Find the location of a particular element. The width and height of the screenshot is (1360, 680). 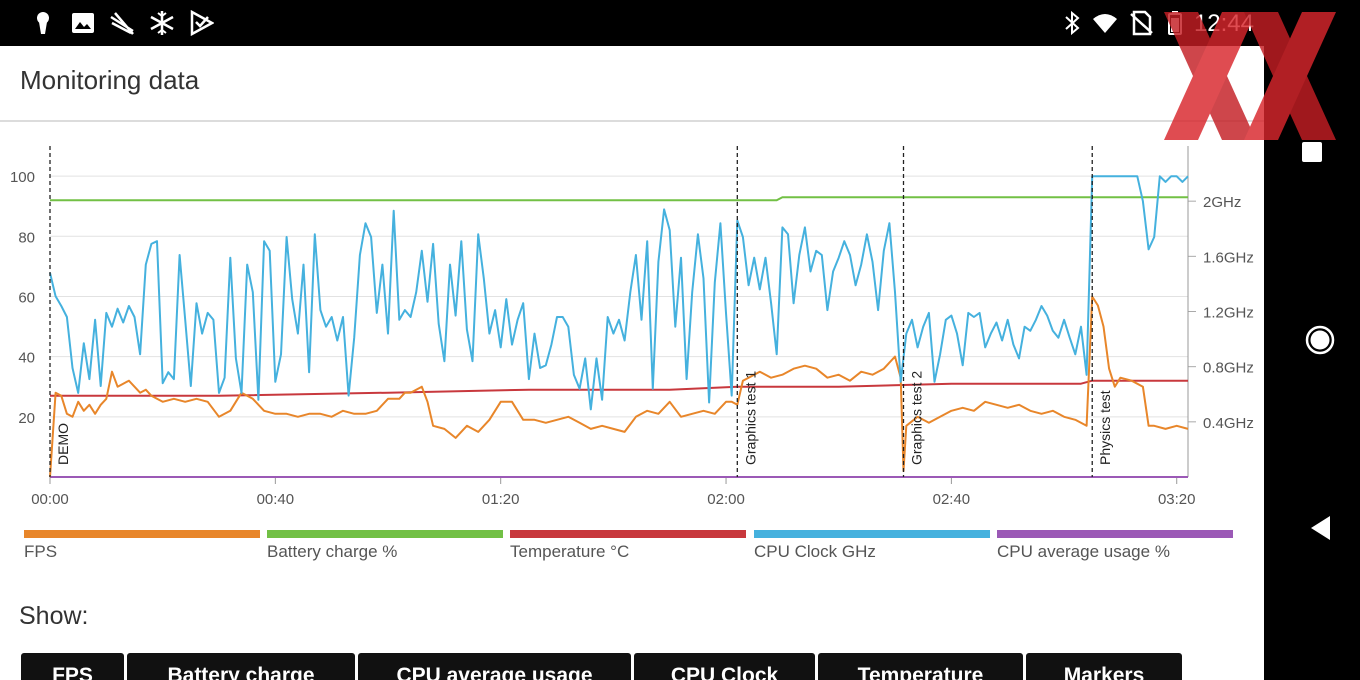

home-icon is located at coordinates (1320, 340).